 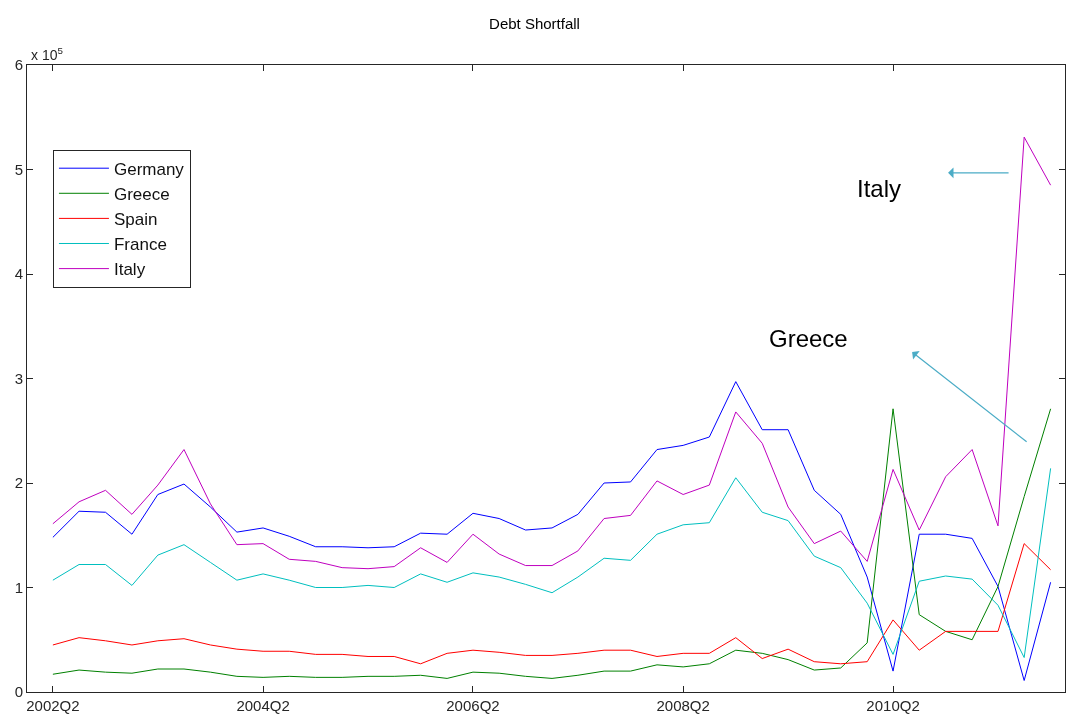 I want to click on y-tick-label: 0, so click(x=18, y=692).